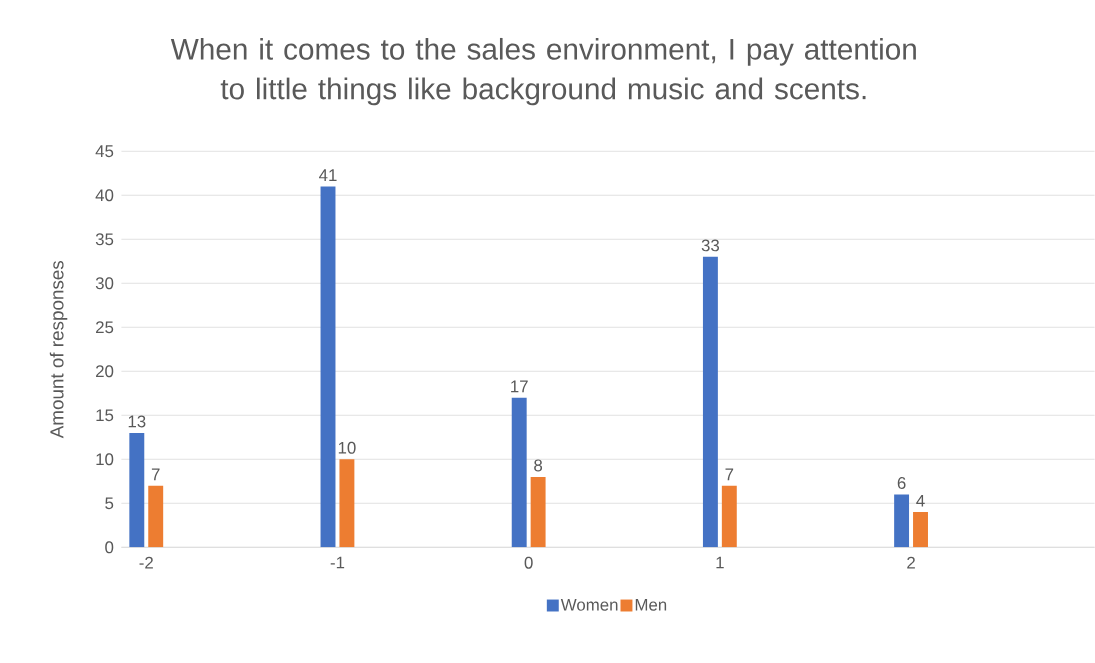 The width and height of the screenshot is (1095, 663). I want to click on legend-label: Women, so click(589, 605).